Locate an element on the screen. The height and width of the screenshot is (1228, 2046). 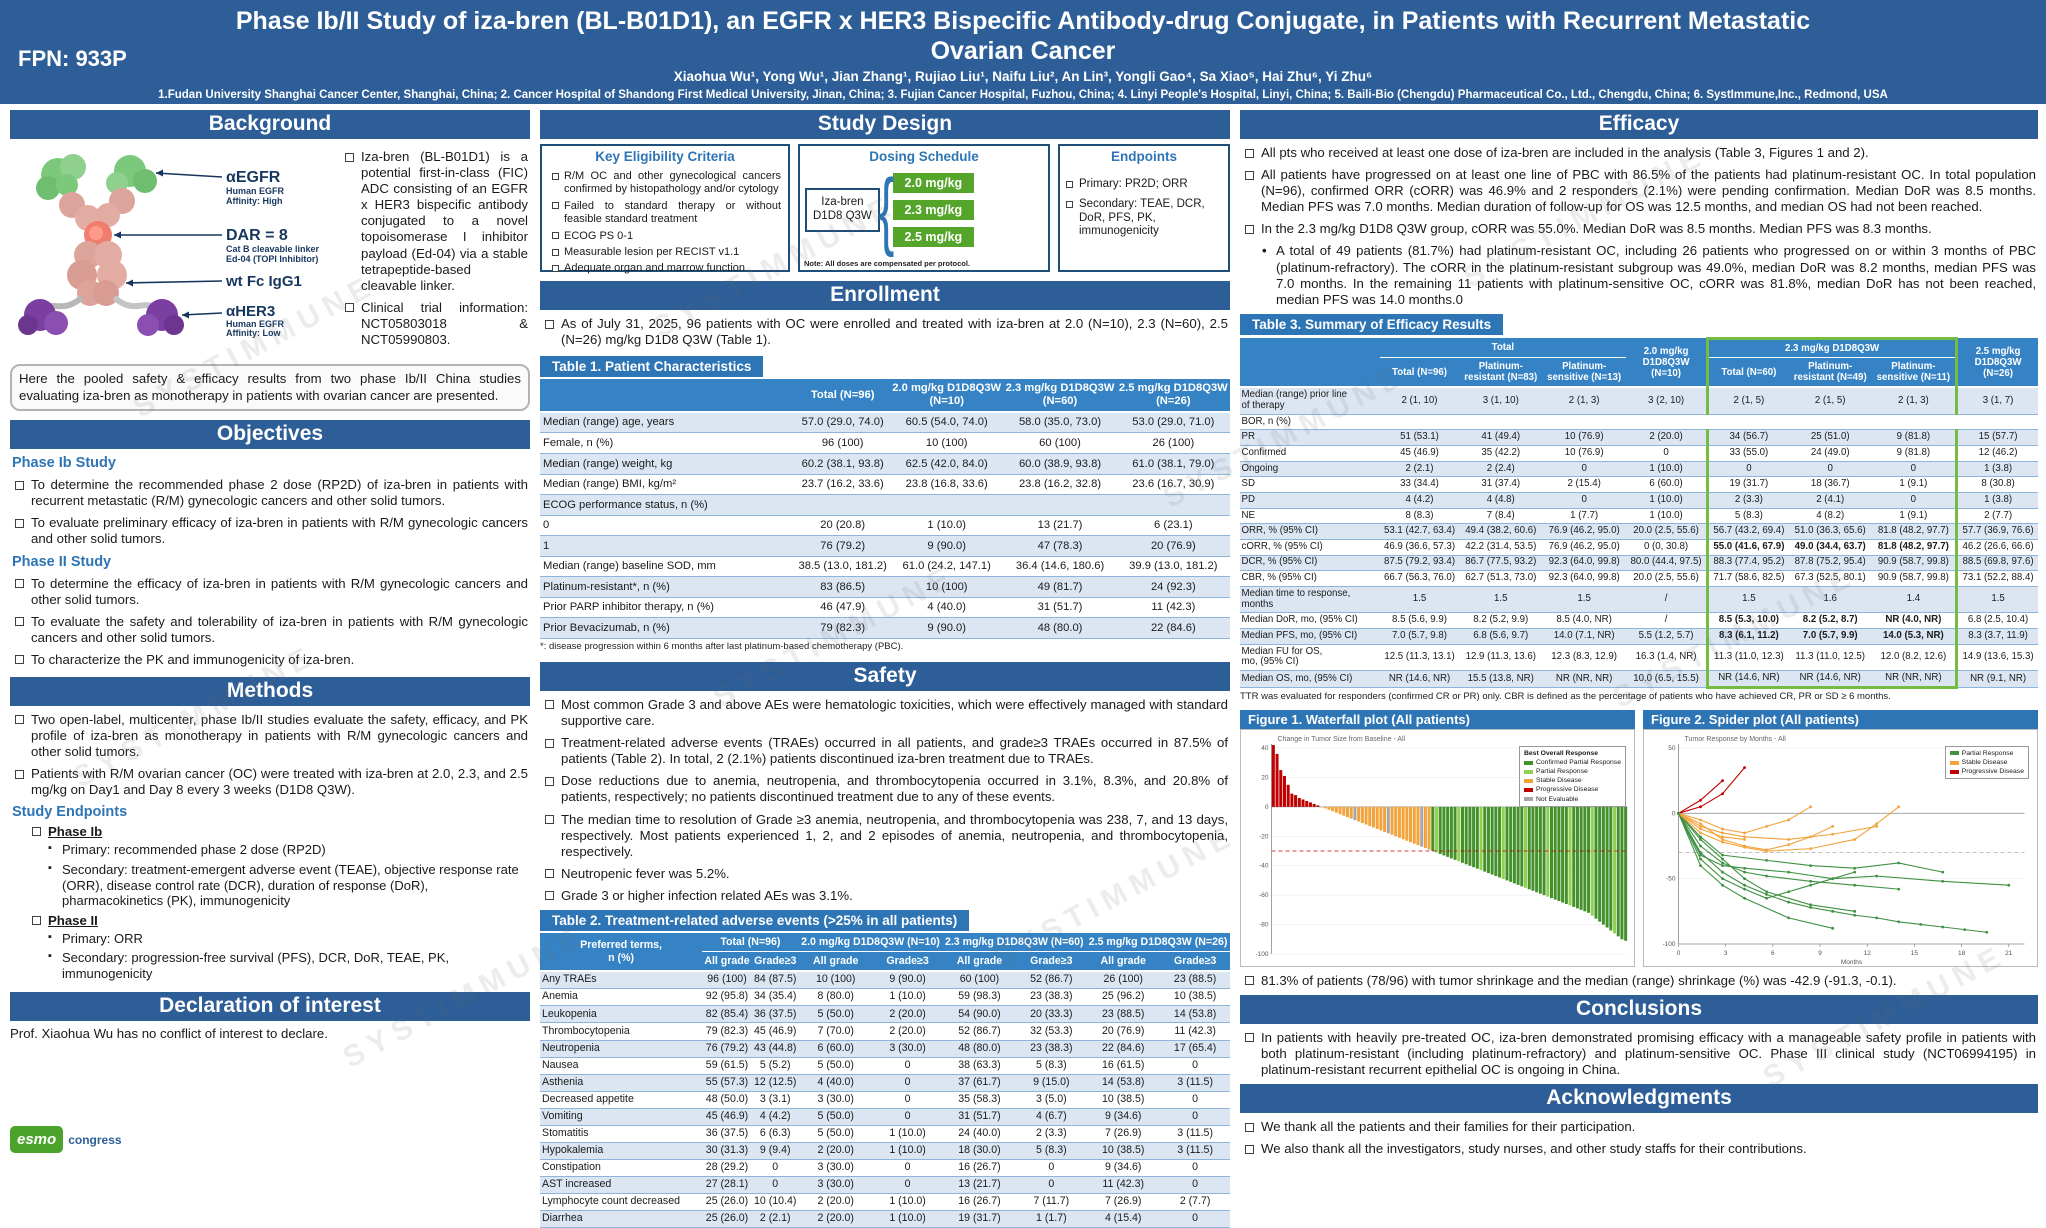
dose-levels: 2.0 mg/kg 2.3 mg/kg 2.5 mg/kg is located at coordinates (933, 210).